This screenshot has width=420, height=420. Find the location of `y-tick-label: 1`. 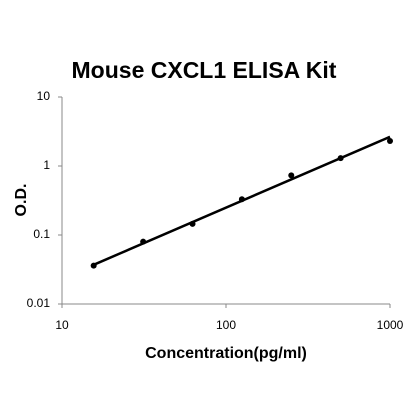

y-tick-label: 1 is located at coordinates (46, 165).